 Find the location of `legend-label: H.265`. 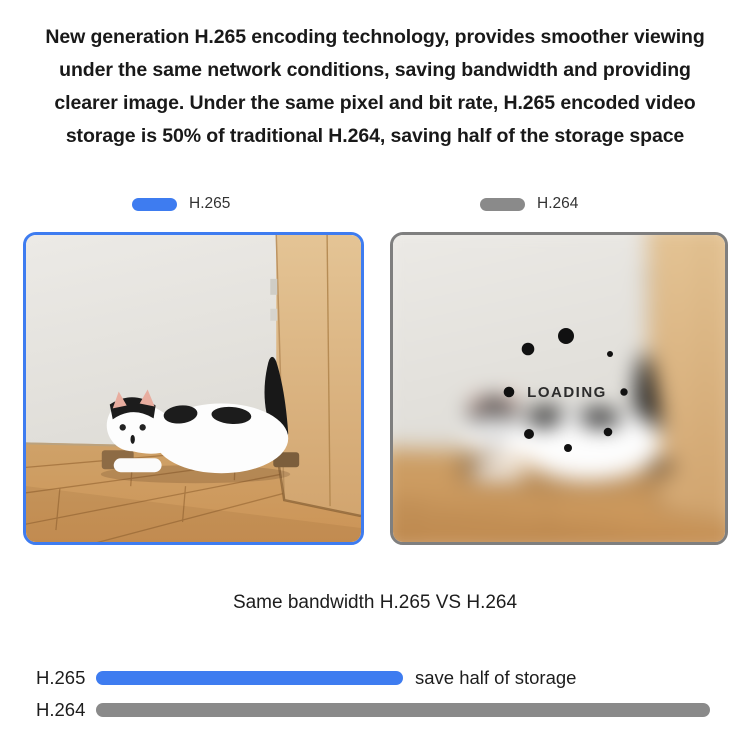

legend-label: H.265 is located at coordinates (210, 203).